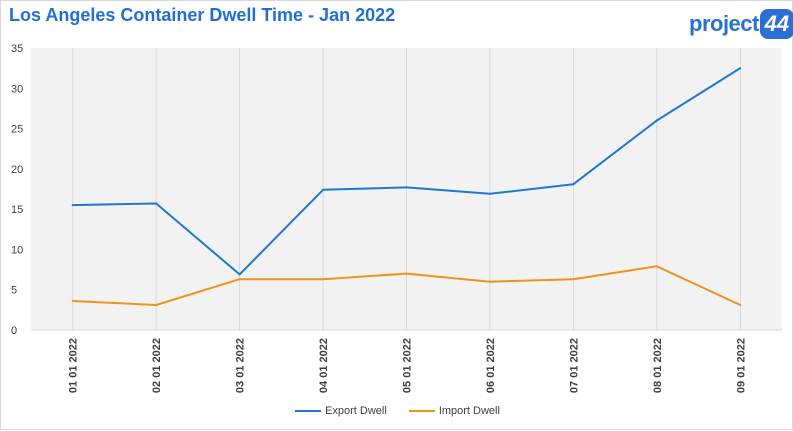  I want to click on project44-logo: project 44, so click(741, 24).